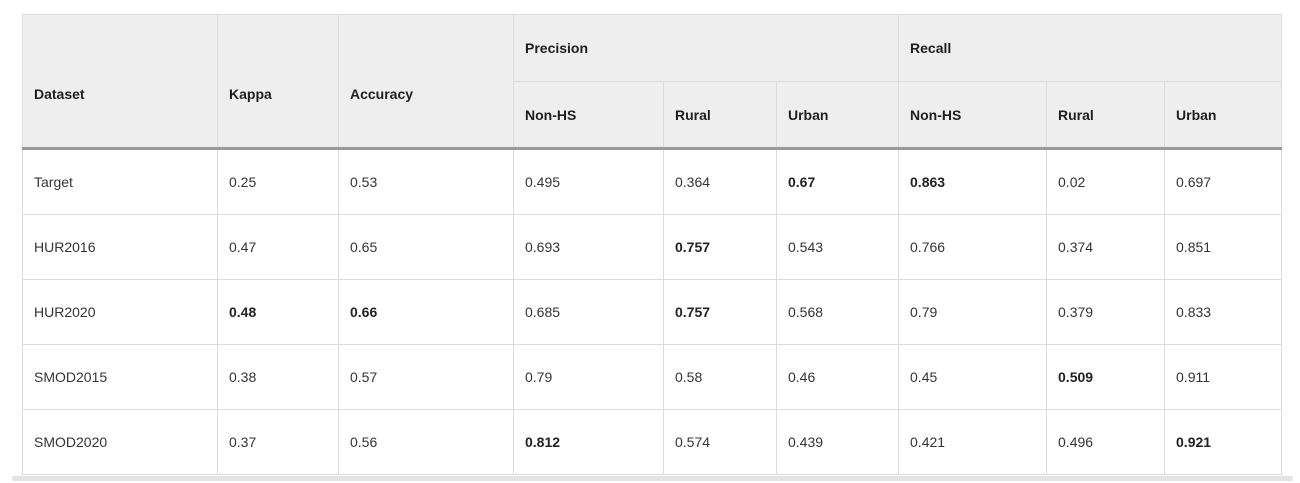 The image size is (1300, 483). Describe the element at coordinates (278, 377) in the screenshot. I see `kappa-cell: 0.38` at that location.